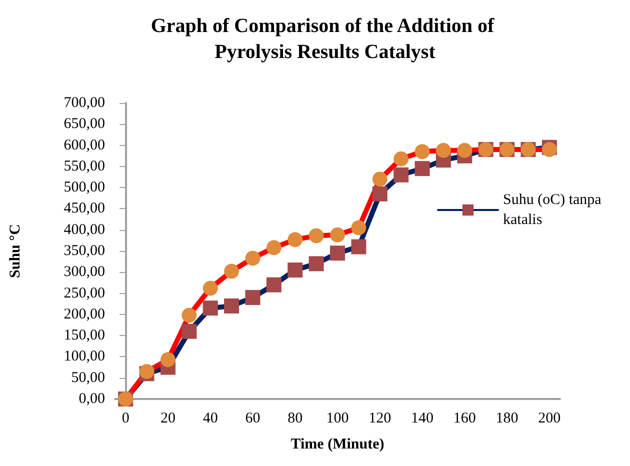  Describe the element at coordinates (84, 103) in the screenshot. I see `y-tick-label: 700,00` at that location.